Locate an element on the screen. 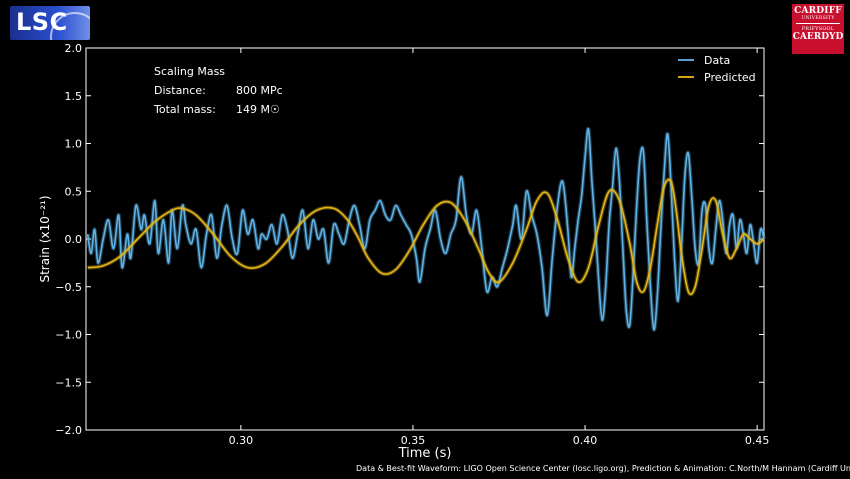 This screenshot has width=850, height=479. y-tick-label: 2.0 is located at coordinates (74, 48).